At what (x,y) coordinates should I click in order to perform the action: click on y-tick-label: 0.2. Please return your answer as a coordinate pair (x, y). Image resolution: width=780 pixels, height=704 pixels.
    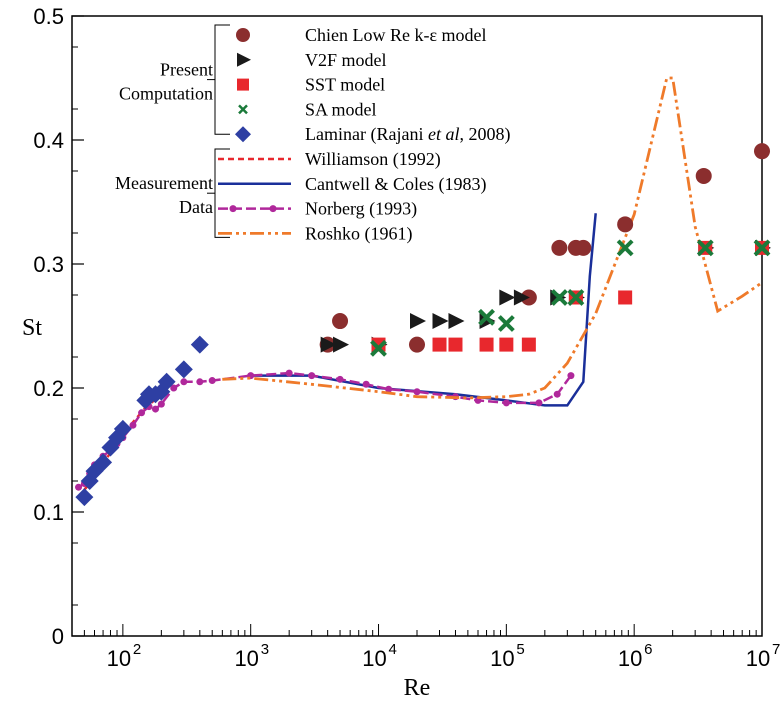
    Looking at the image, I should click on (48, 388).